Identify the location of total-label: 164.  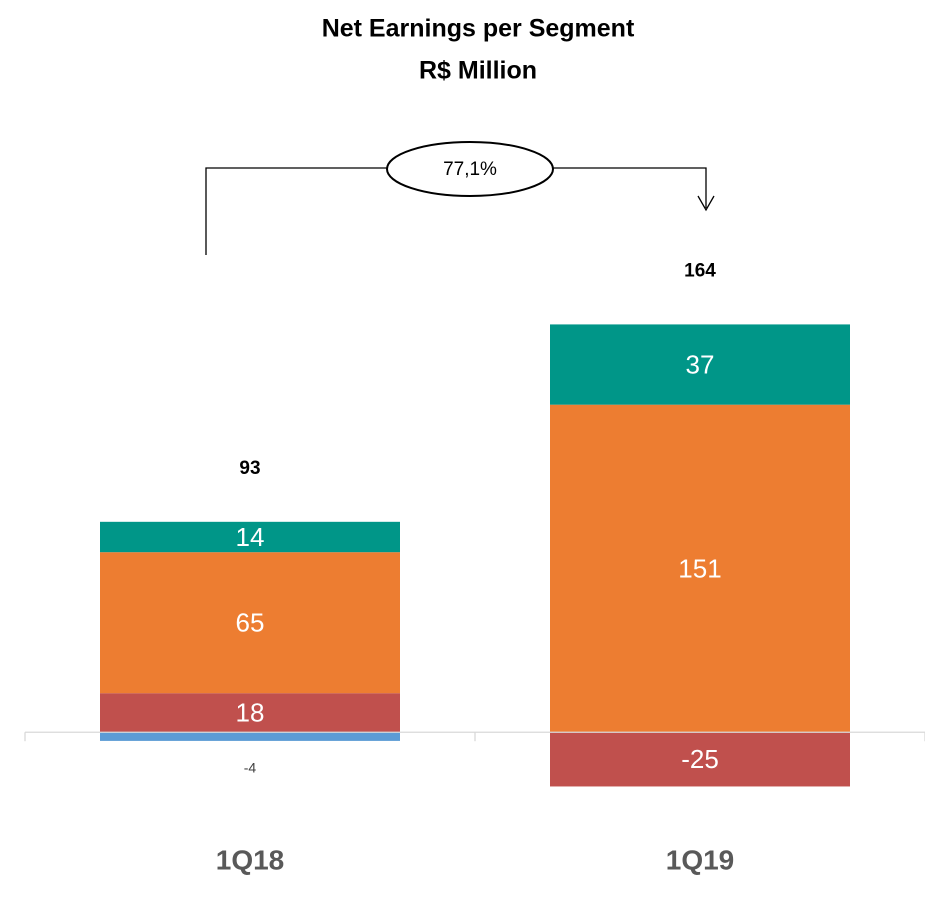
(700, 270).